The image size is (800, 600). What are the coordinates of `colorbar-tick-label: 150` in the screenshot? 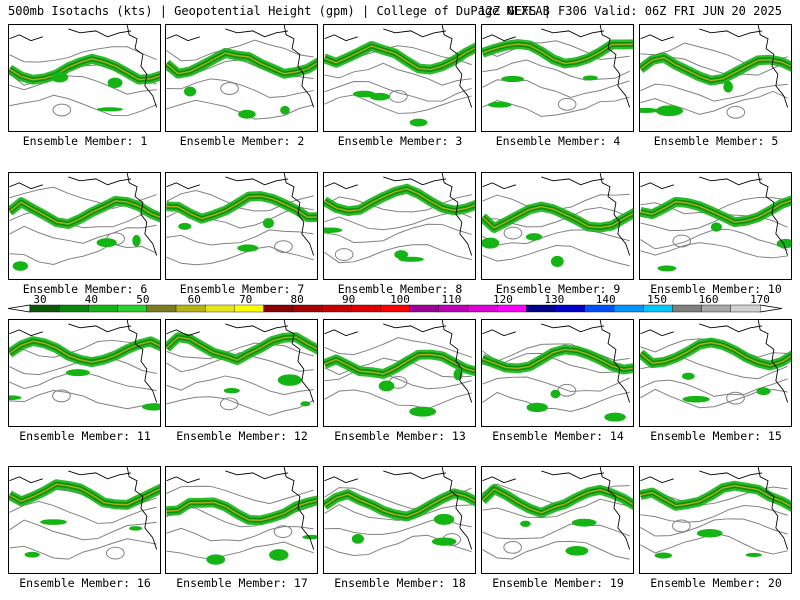 It's located at (657, 300).